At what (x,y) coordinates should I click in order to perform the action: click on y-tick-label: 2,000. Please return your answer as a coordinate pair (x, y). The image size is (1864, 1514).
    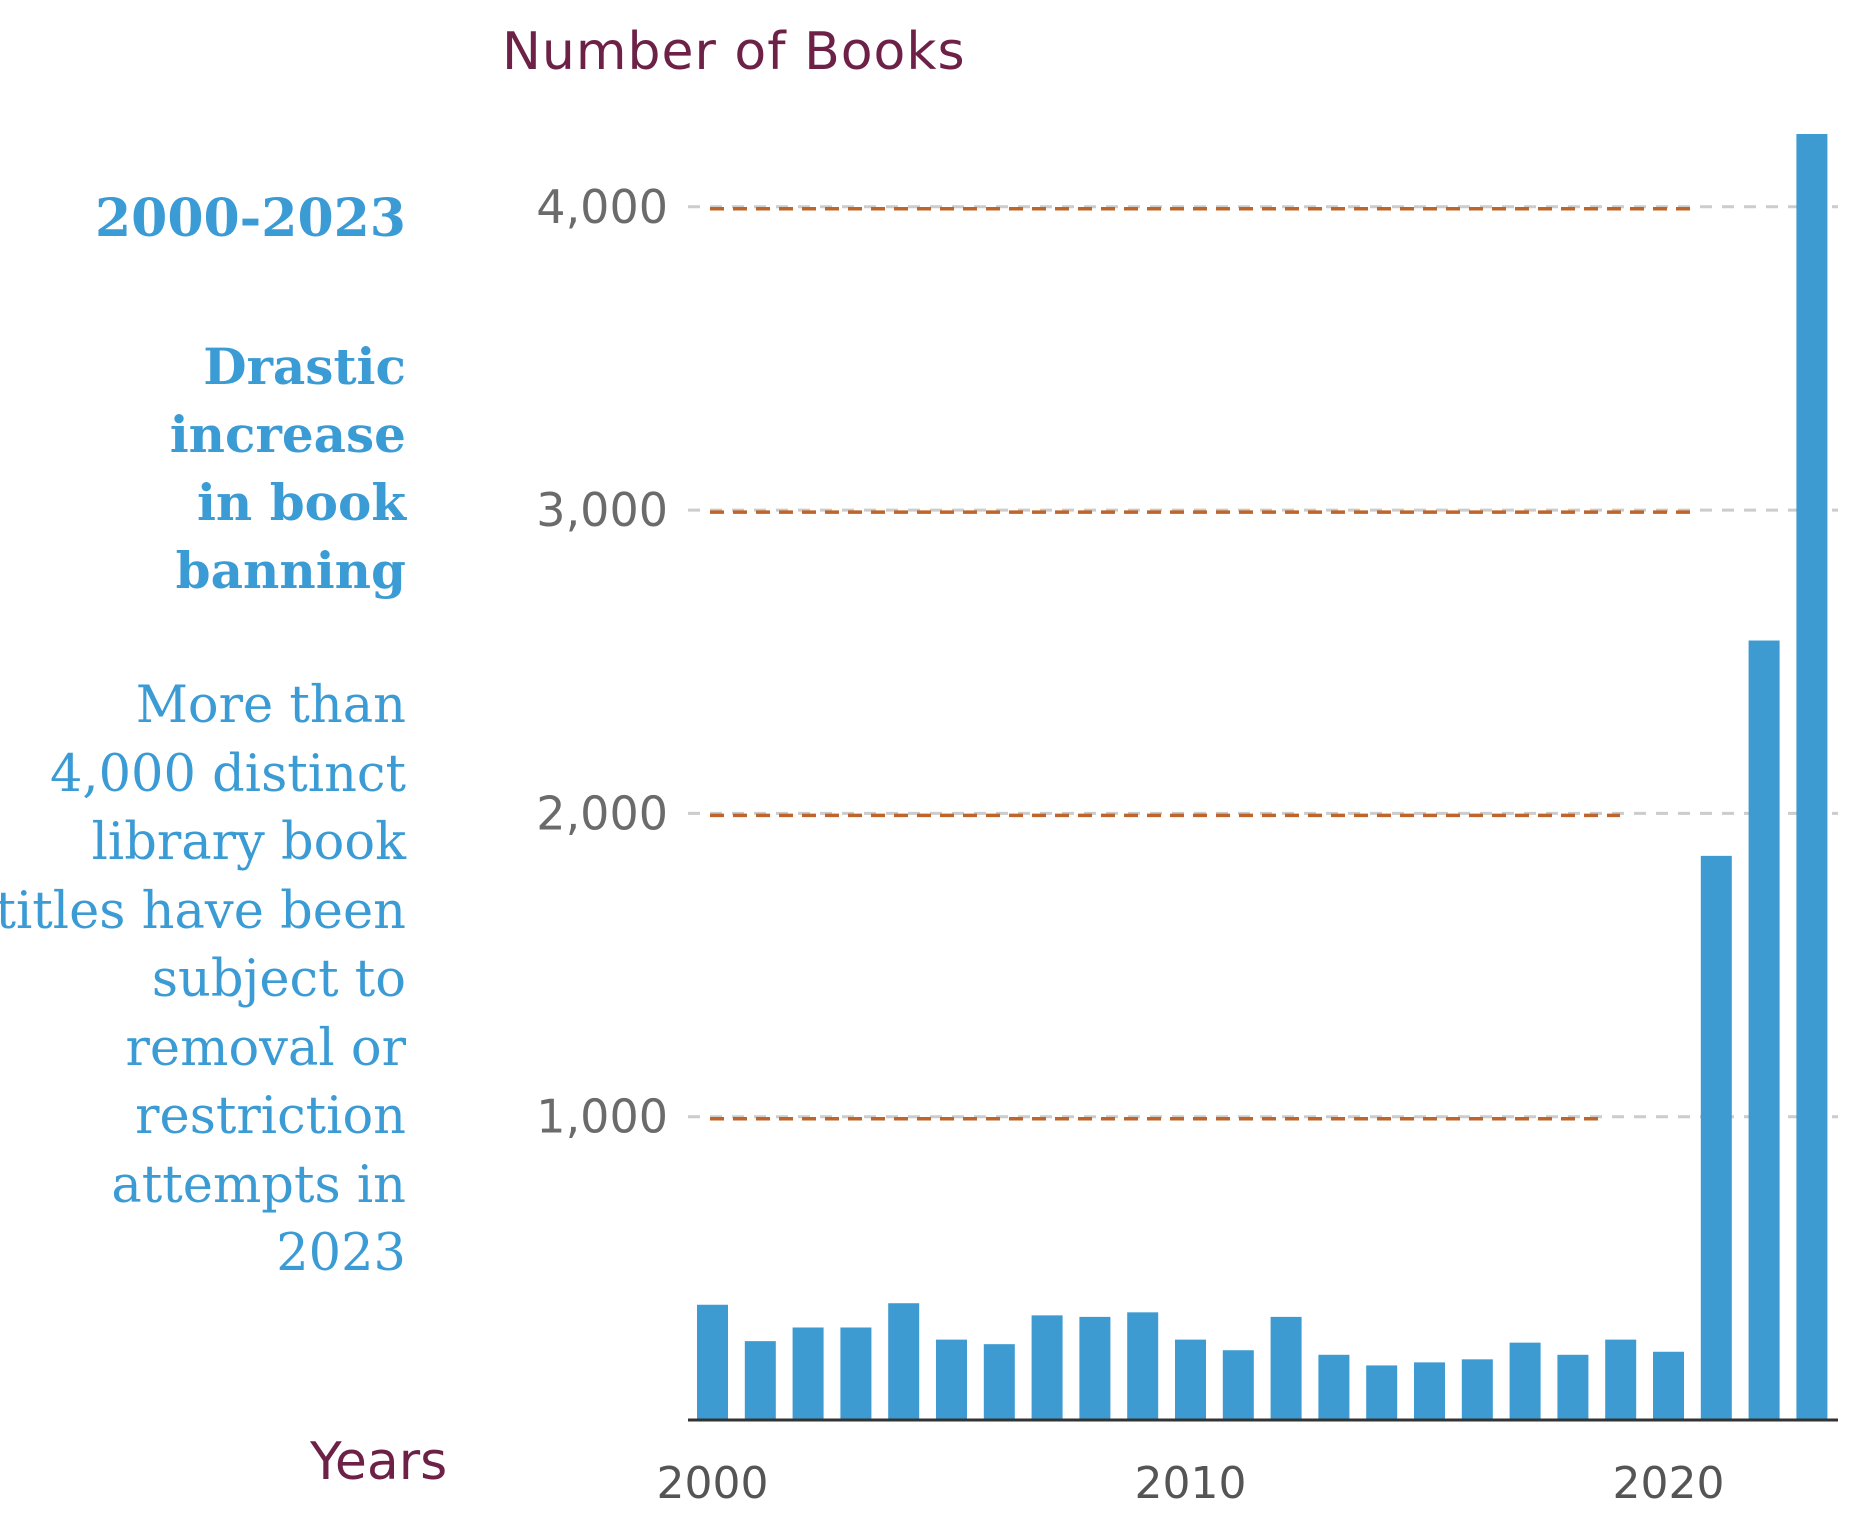
    Looking at the image, I should click on (602, 813).